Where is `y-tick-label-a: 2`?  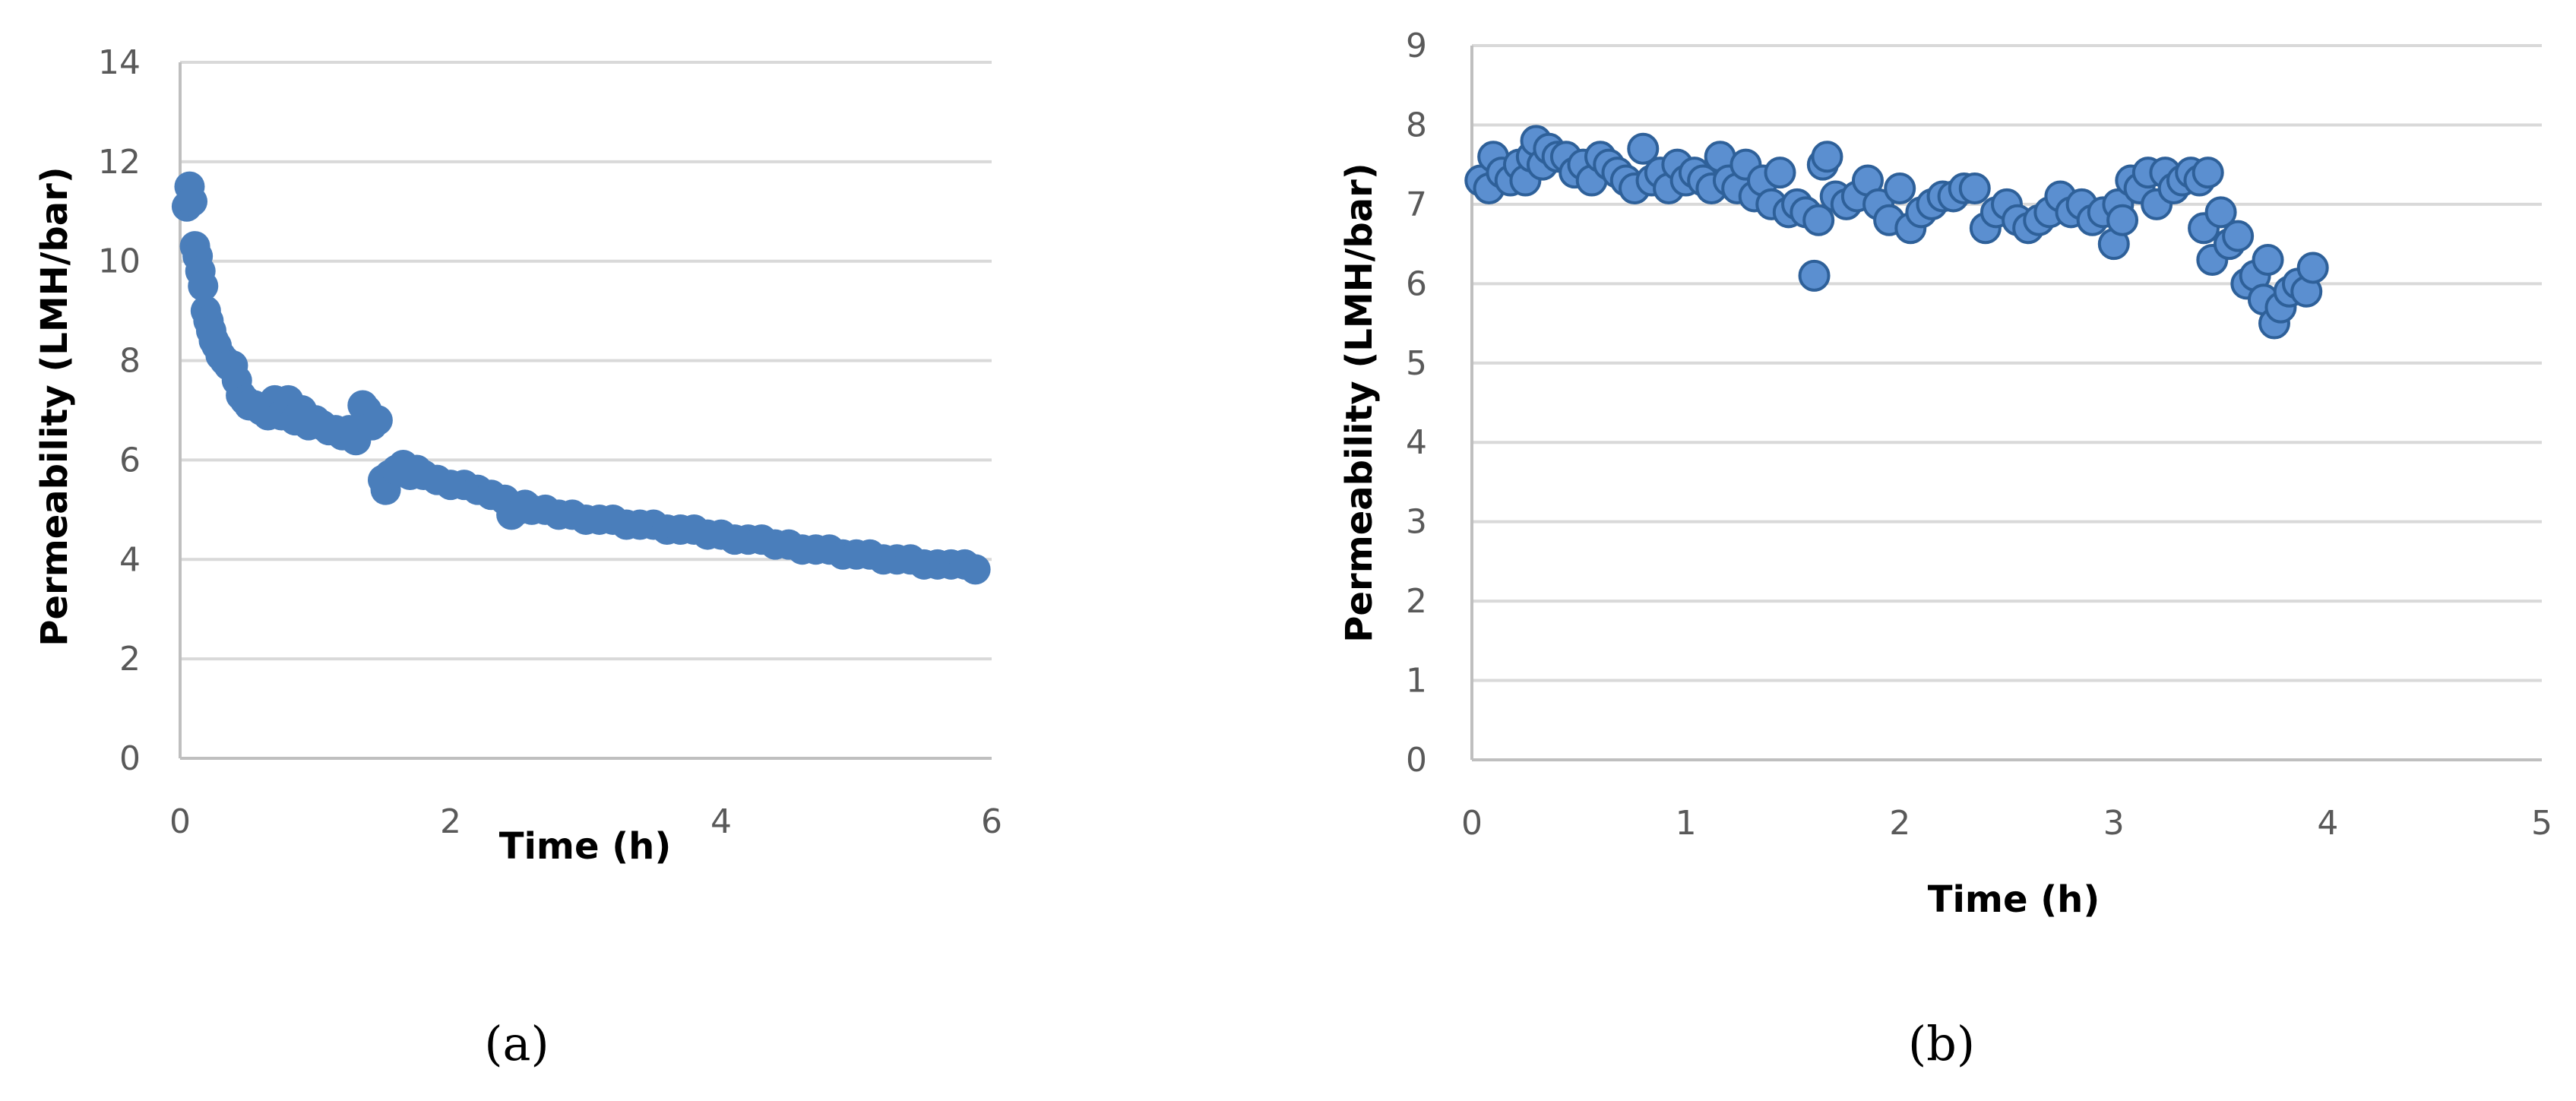
y-tick-label-a: 2 is located at coordinates (130, 660).